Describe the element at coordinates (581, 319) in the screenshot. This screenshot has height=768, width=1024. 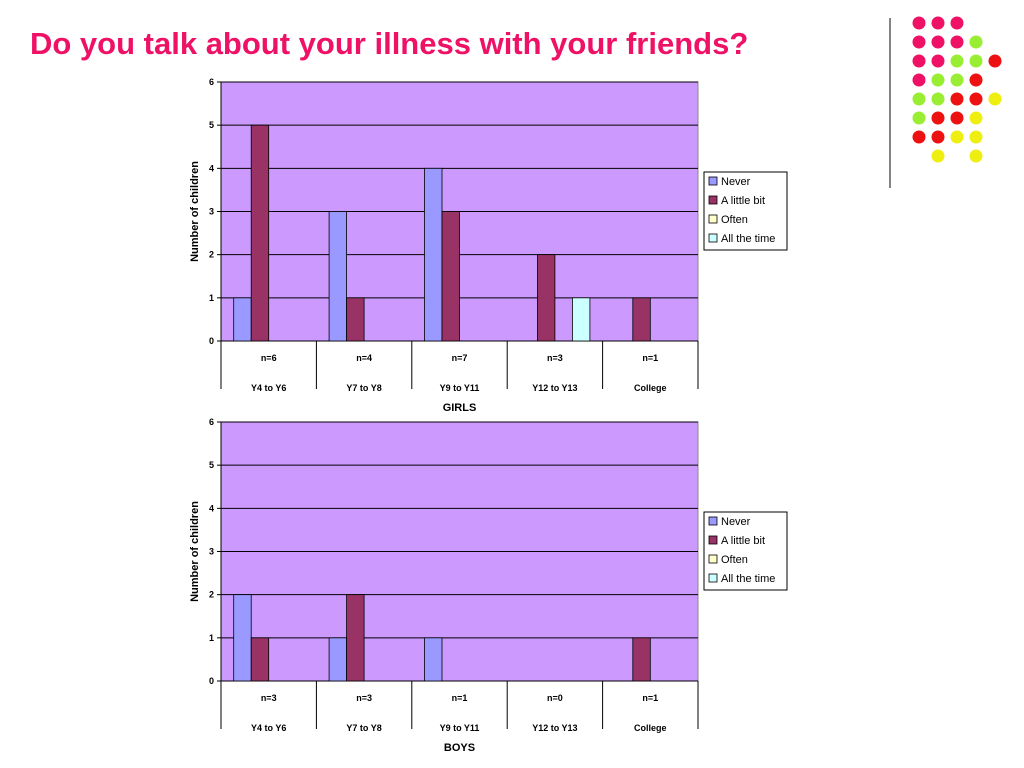
I see `bar-all-the-time` at that location.